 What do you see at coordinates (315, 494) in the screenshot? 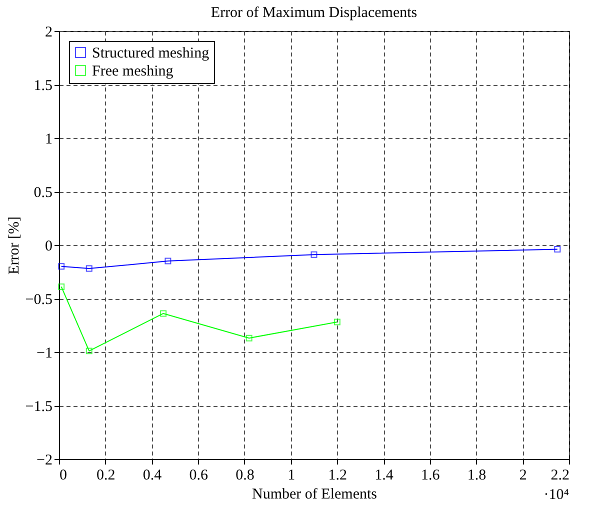
I see `x-axis-title: Number of Elements` at bounding box center [315, 494].